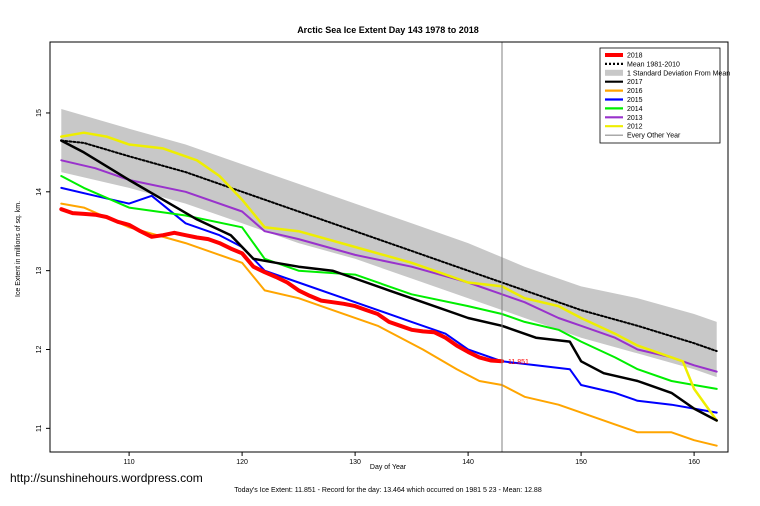 The height and width of the screenshot is (506, 760). Describe the element at coordinates (653, 64) in the screenshot. I see `legend-label: Mean 1981-2010` at that location.